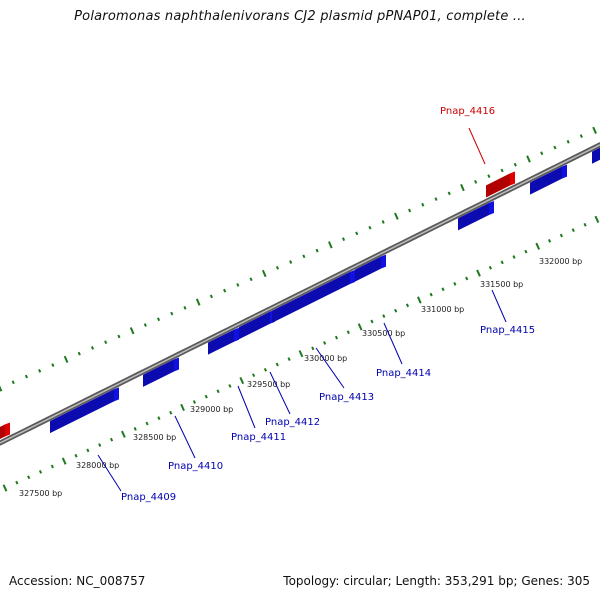 The width and height of the screenshot is (600, 600). Describe the element at coordinates (258, 437) in the screenshot. I see `gene-label: Pnap_4411` at that location.